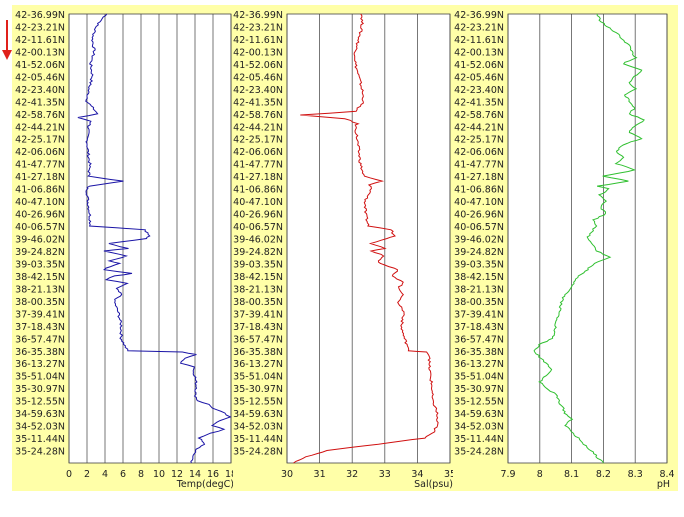 This screenshot has height=517, width=684. What do you see at coordinates (287, 474) in the screenshot?
I see `x-tick-label: 30` at bounding box center [287, 474].